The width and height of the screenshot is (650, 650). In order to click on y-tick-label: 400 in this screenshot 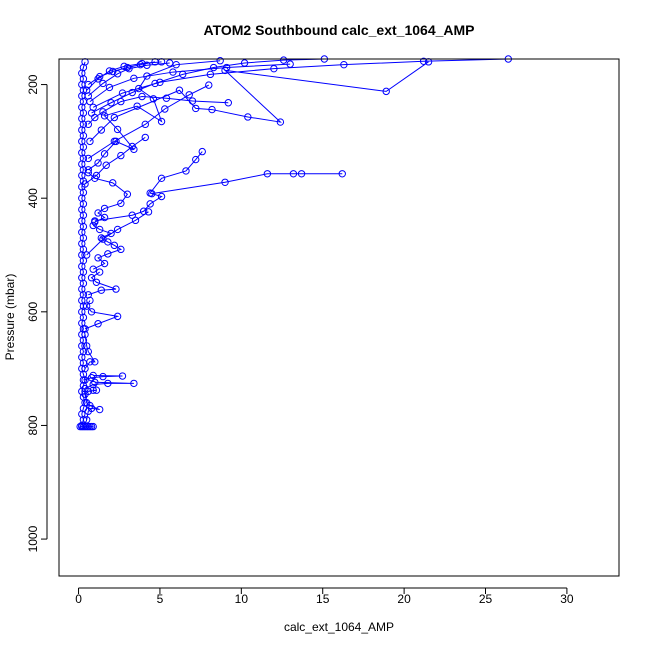, I will do `click(33, 198)`.